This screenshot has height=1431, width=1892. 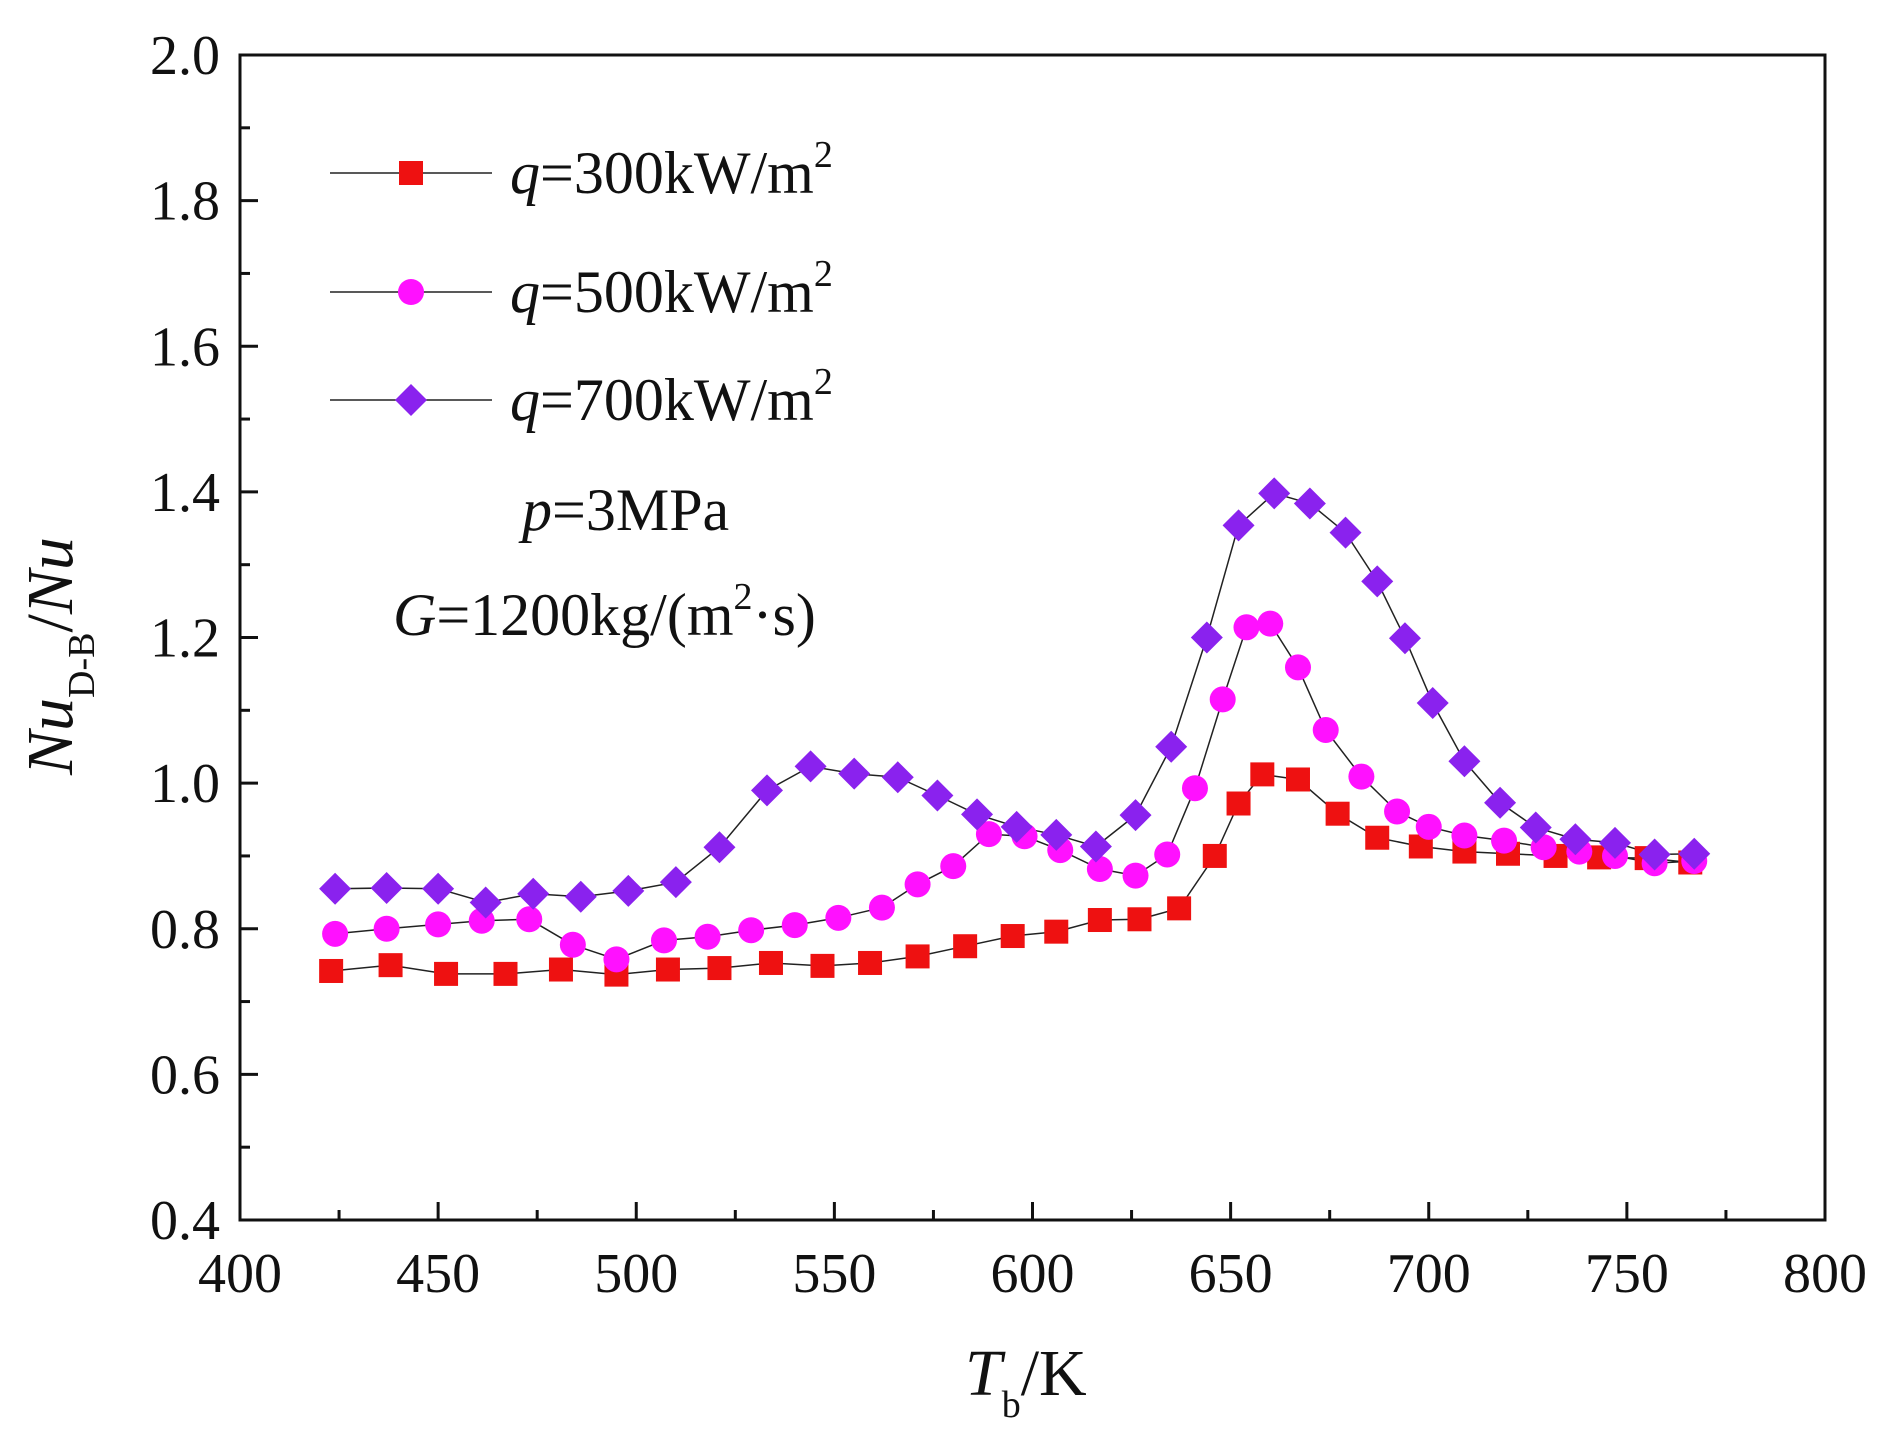 What do you see at coordinates (1011, 1405) in the screenshot?
I see `x-axis-title-sub: b` at bounding box center [1011, 1405].